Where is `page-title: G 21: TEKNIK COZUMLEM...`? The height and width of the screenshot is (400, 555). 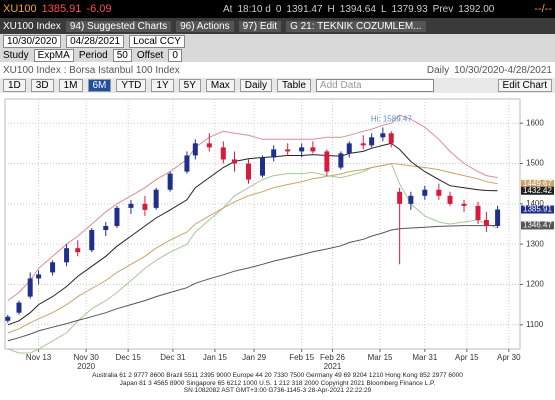
page-title: G 21: TEKNIK COZUMLEM... is located at coordinates (356, 26).